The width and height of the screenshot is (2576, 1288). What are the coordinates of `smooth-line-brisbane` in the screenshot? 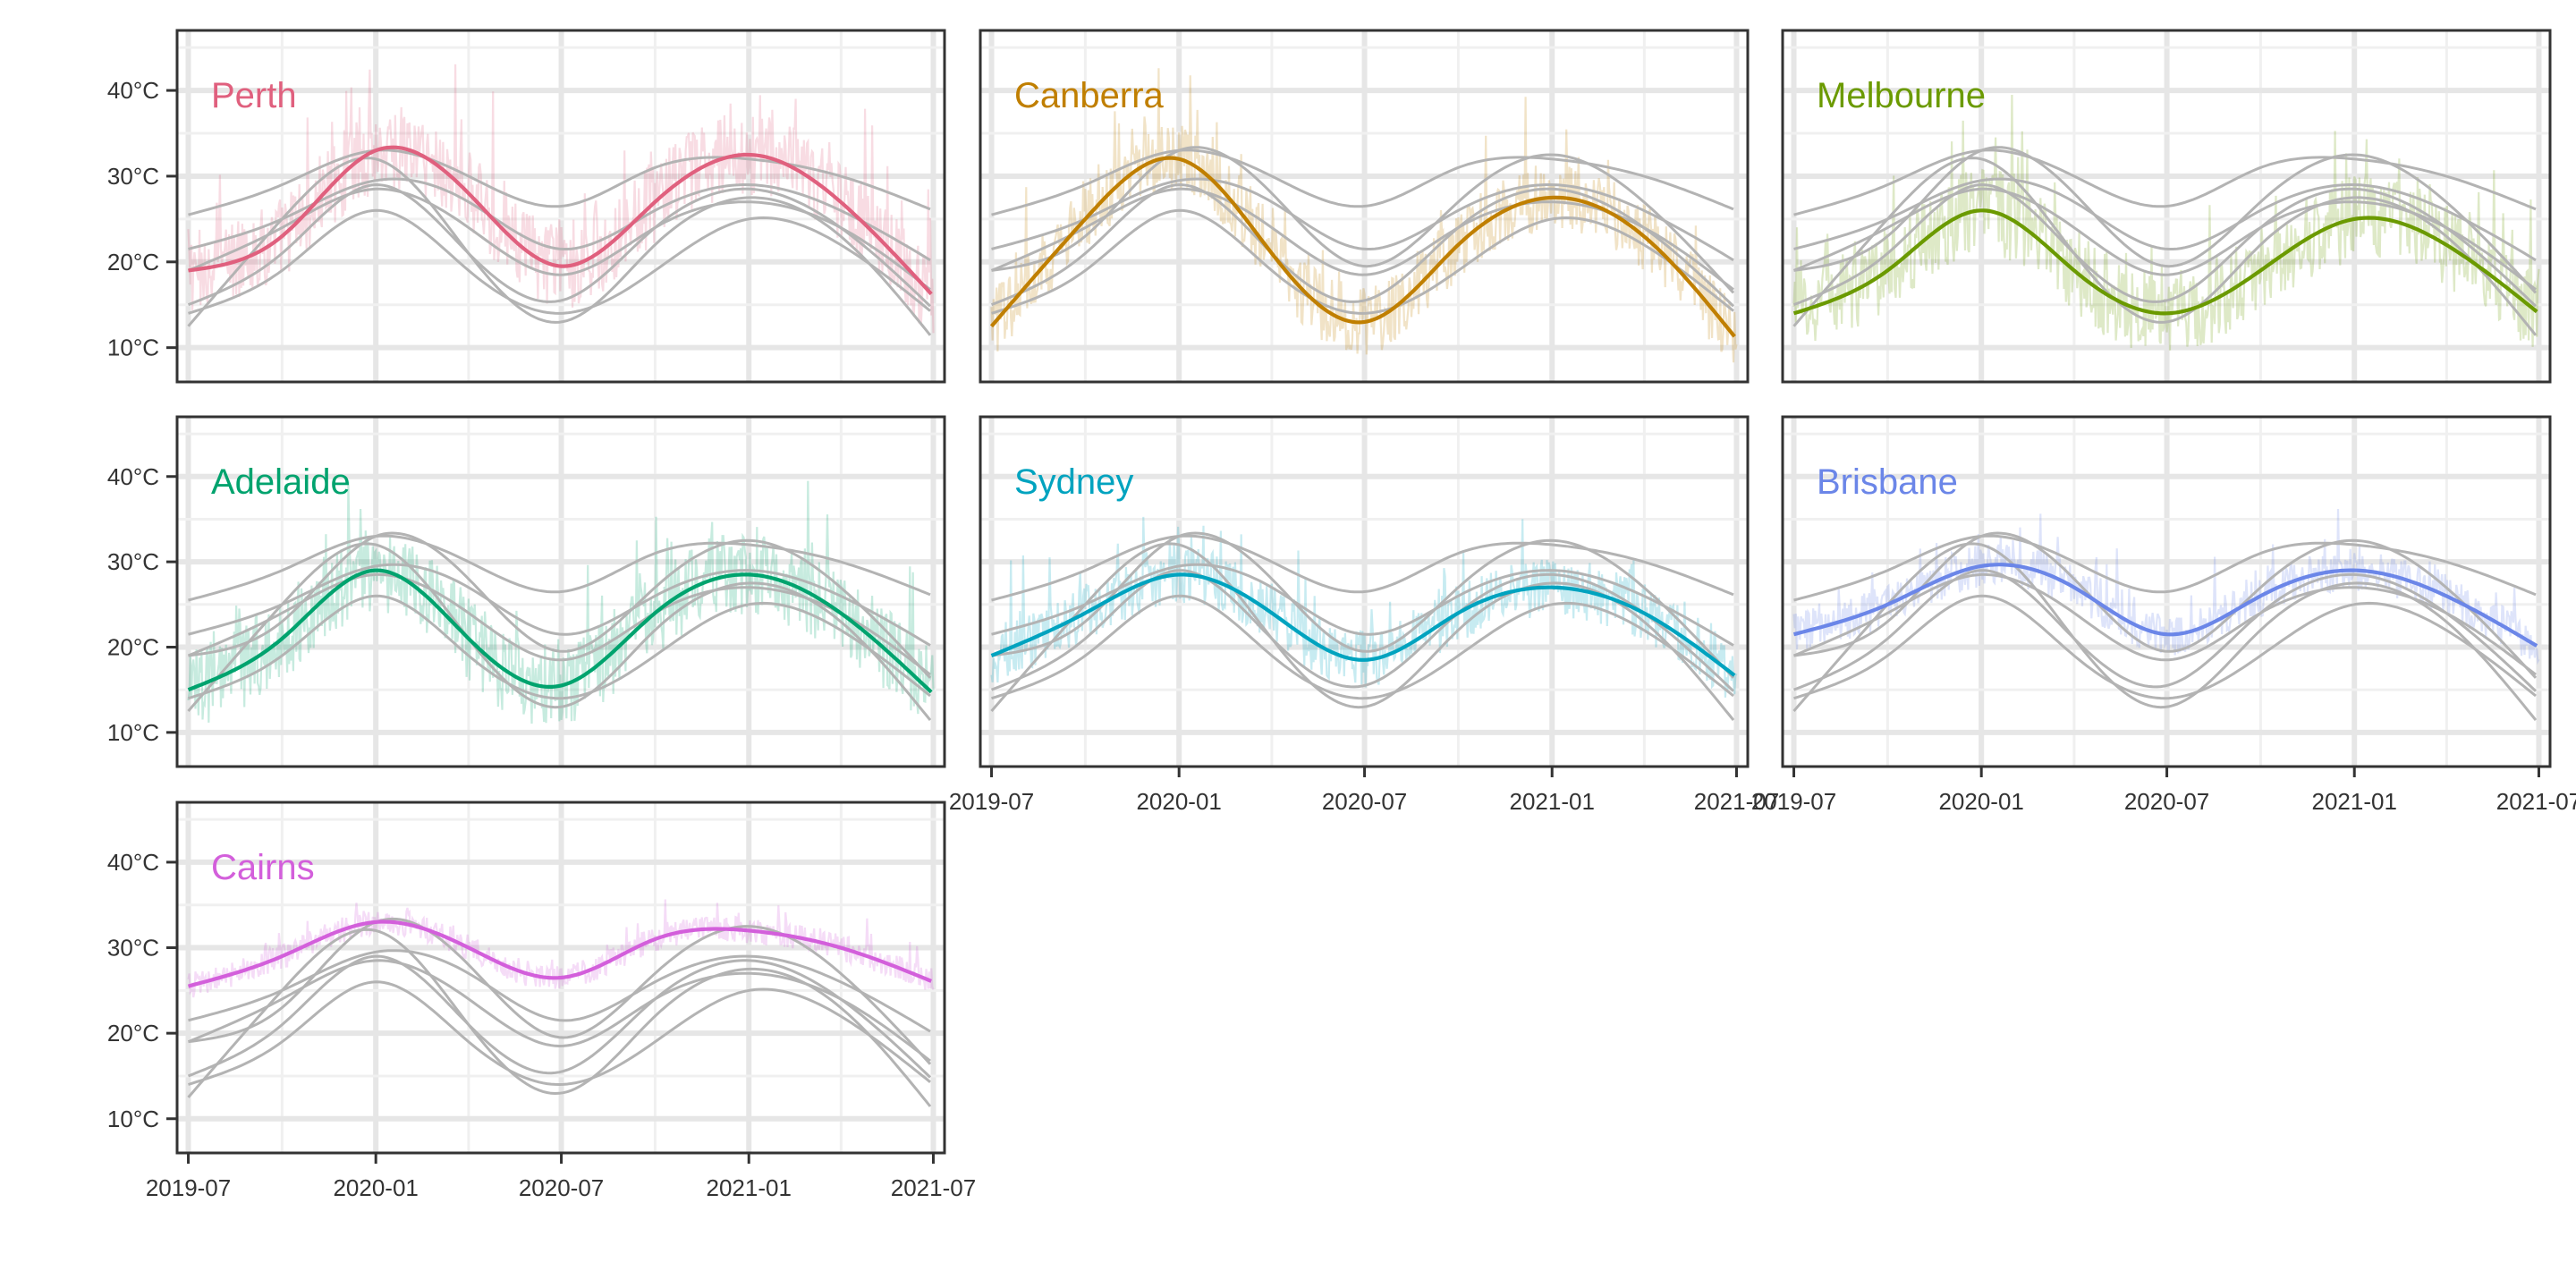 It's located at (2165, 605).